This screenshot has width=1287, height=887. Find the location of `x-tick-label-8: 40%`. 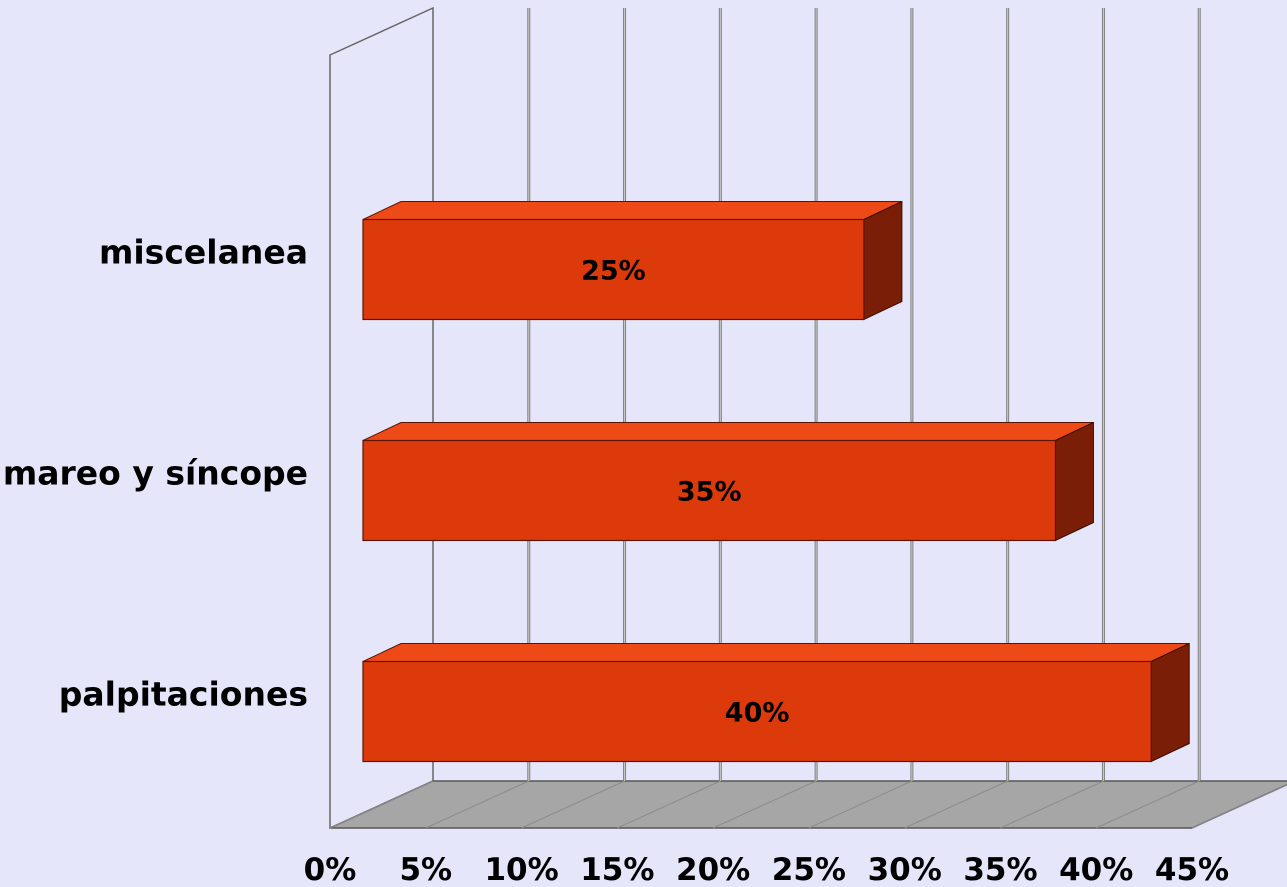

x-tick-label-8: 40% is located at coordinates (1096, 869).